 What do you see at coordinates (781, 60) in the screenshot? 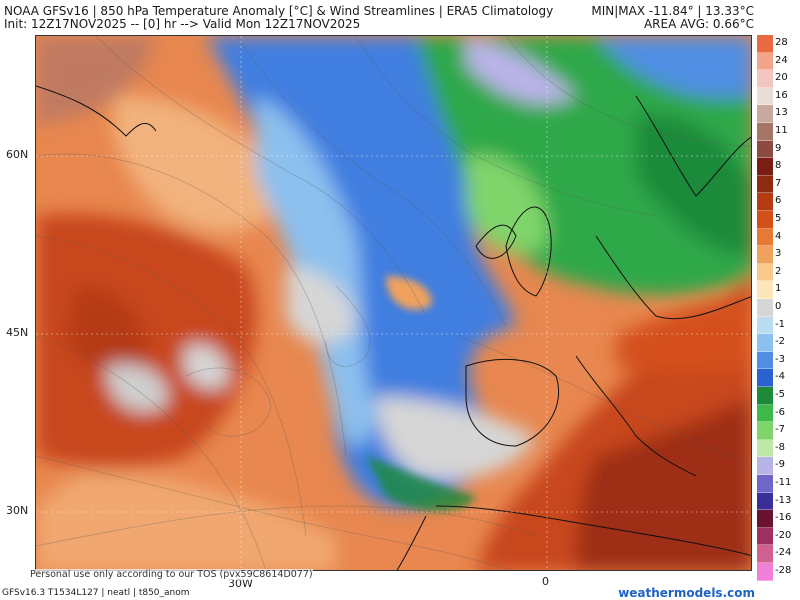
I see `colorbar-label: 24` at bounding box center [781, 60].